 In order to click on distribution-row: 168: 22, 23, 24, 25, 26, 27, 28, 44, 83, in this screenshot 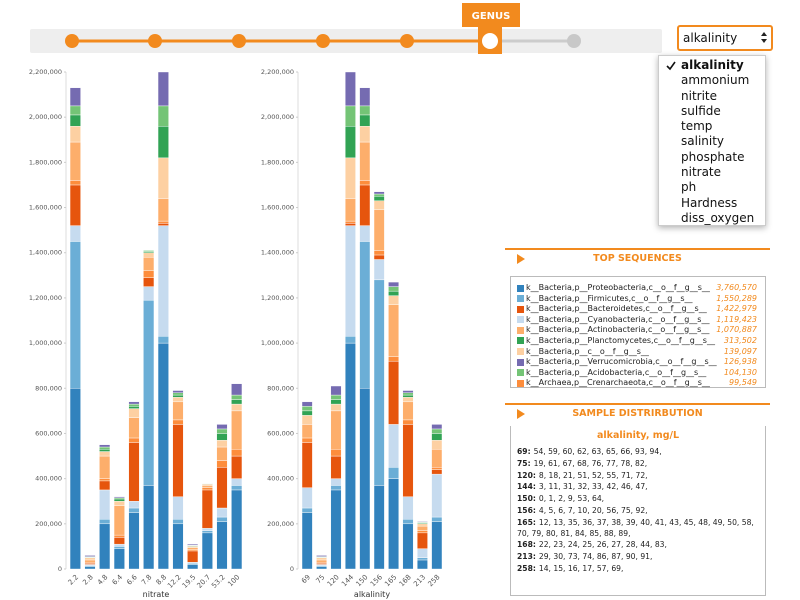, I will do `click(638, 545)`.